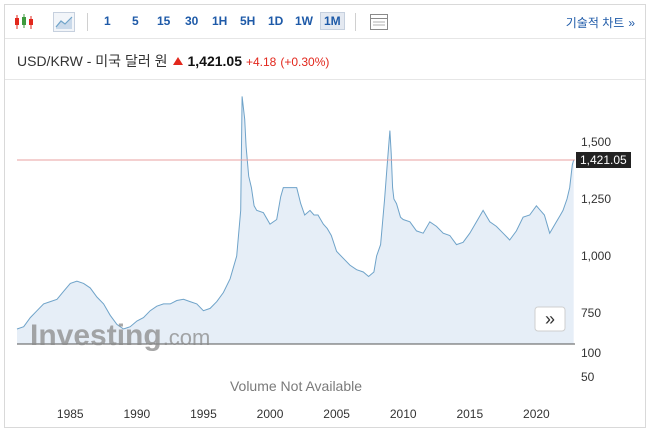 This screenshot has width=650, height=431. What do you see at coordinates (596, 256) in the screenshot?
I see `y-tick-label: 1,000` at bounding box center [596, 256].